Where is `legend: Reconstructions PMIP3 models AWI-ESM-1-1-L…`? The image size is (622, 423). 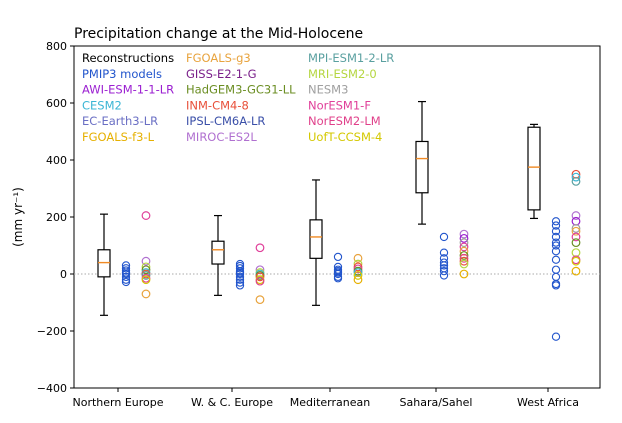 legend: Reconstructions PMIP3 models AWI-ESM-1-1-L… is located at coordinates (238, 97).